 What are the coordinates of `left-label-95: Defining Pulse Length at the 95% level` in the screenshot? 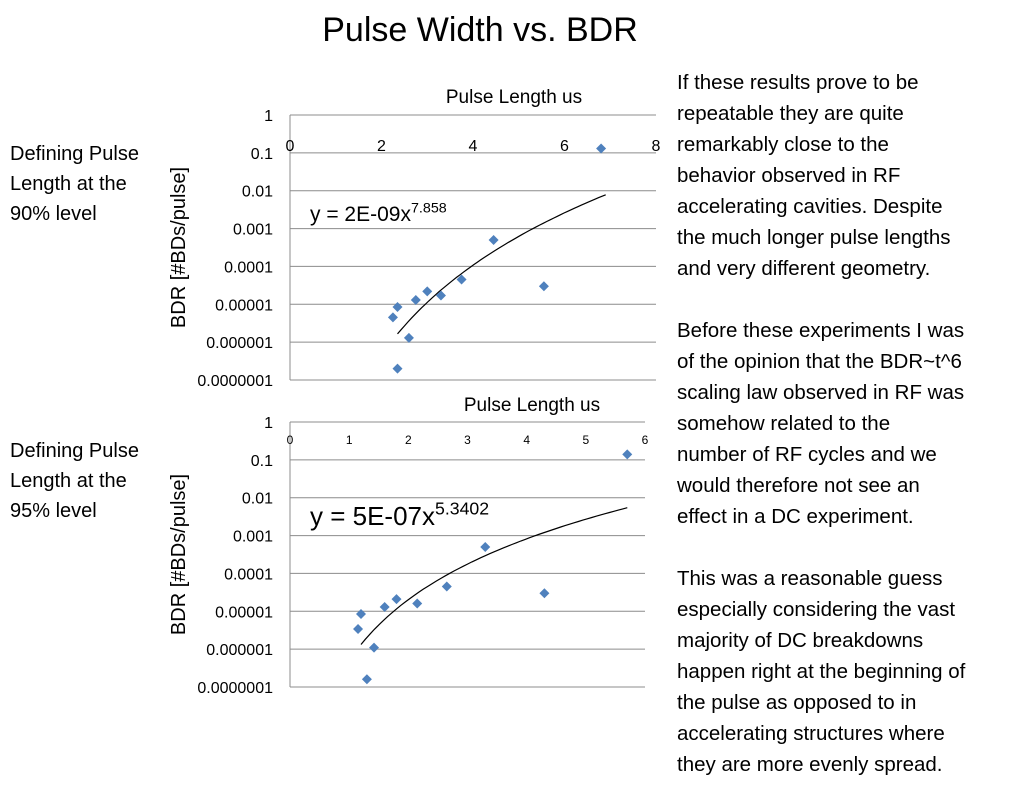 It's located at (90, 481).